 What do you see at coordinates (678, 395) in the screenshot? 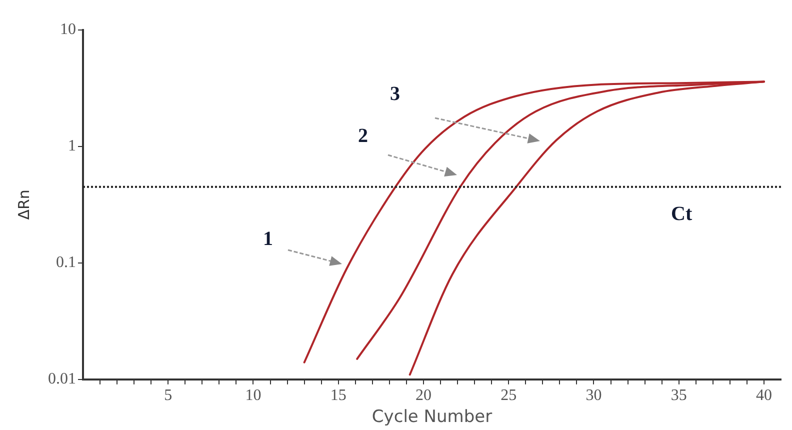
I see `x-tick-label: 35` at bounding box center [678, 395].